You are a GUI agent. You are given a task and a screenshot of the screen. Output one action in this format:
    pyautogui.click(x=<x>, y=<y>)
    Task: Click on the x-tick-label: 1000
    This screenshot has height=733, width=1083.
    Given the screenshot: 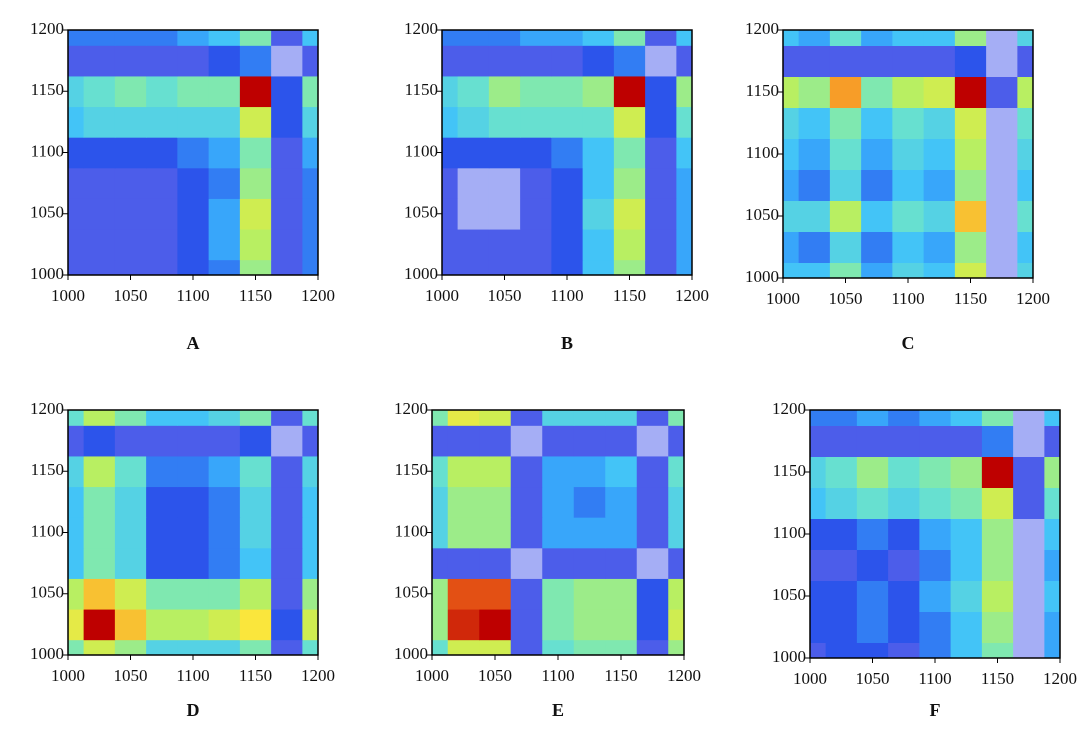 What is the action you would take?
    pyautogui.click(x=442, y=295)
    